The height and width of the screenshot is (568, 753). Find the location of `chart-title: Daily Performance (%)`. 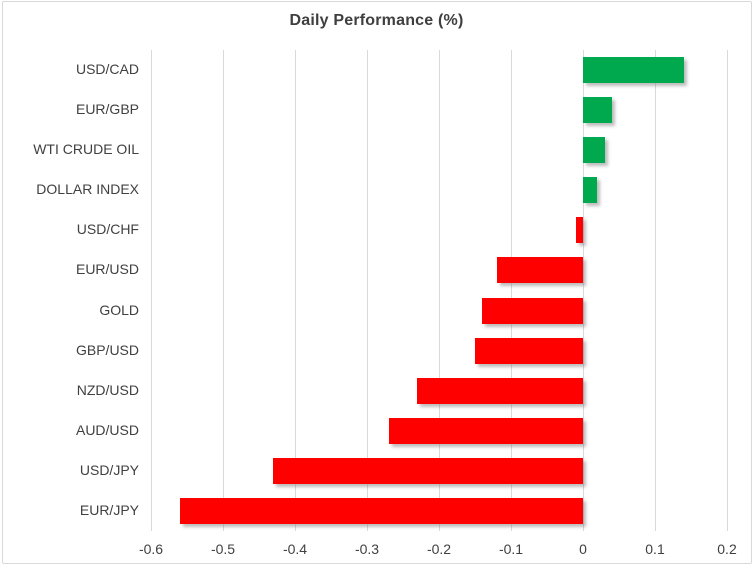

chart-title: Daily Performance (%) is located at coordinates (376, 20).